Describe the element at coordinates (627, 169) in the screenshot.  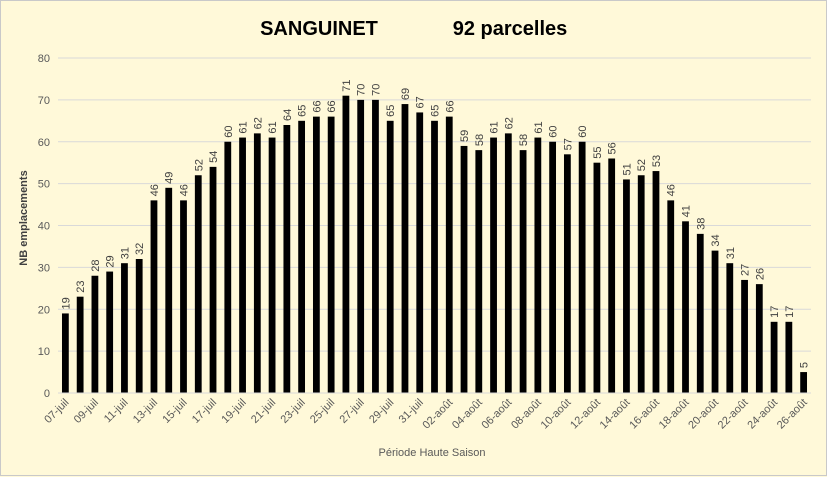
I see `data-label: 51` at that location.